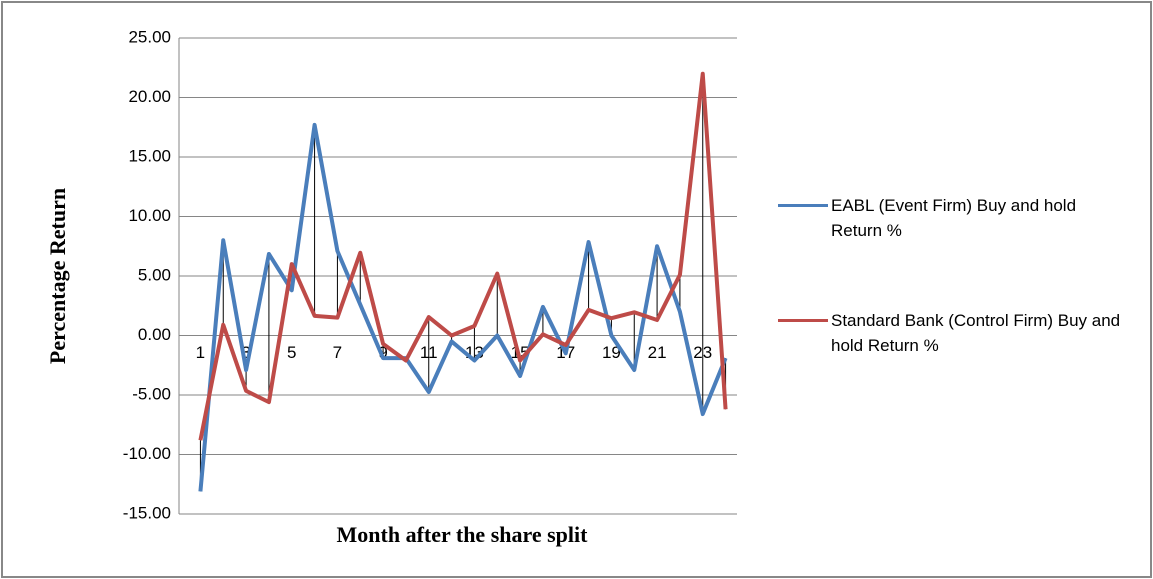  I want to click on x-tick-label: 1, so click(200, 352).